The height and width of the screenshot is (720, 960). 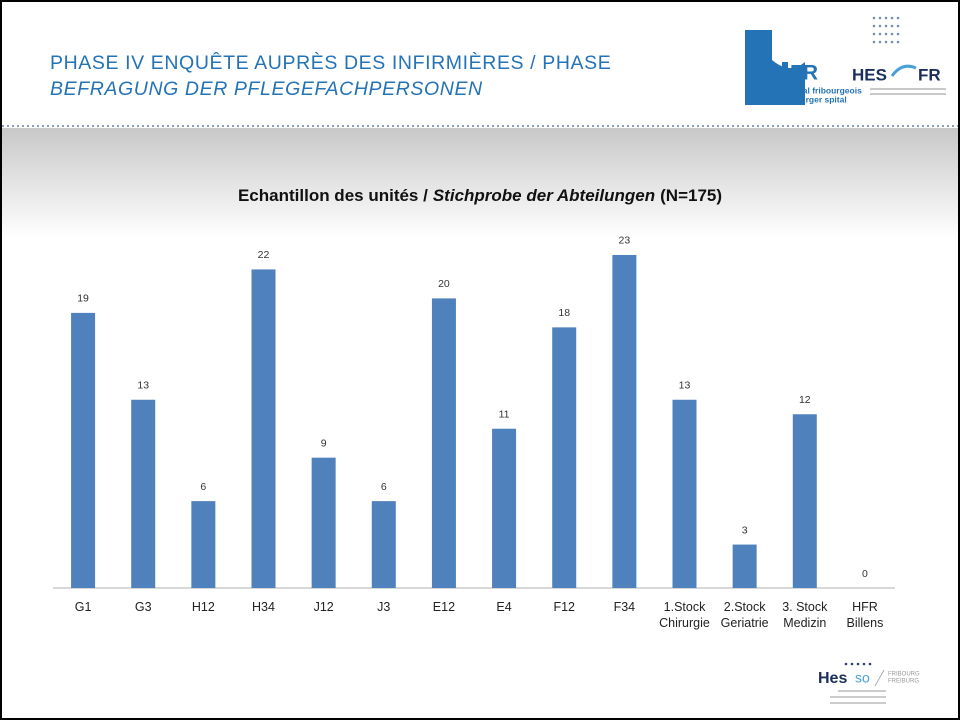 I want to click on hfr-text: FR, so click(x=804, y=73).